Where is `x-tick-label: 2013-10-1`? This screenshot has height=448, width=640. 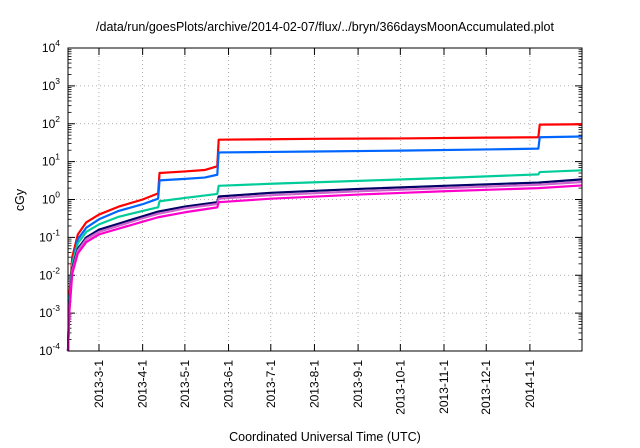 x-tick-label: 2013-10-1 is located at coordinates (400, 387).